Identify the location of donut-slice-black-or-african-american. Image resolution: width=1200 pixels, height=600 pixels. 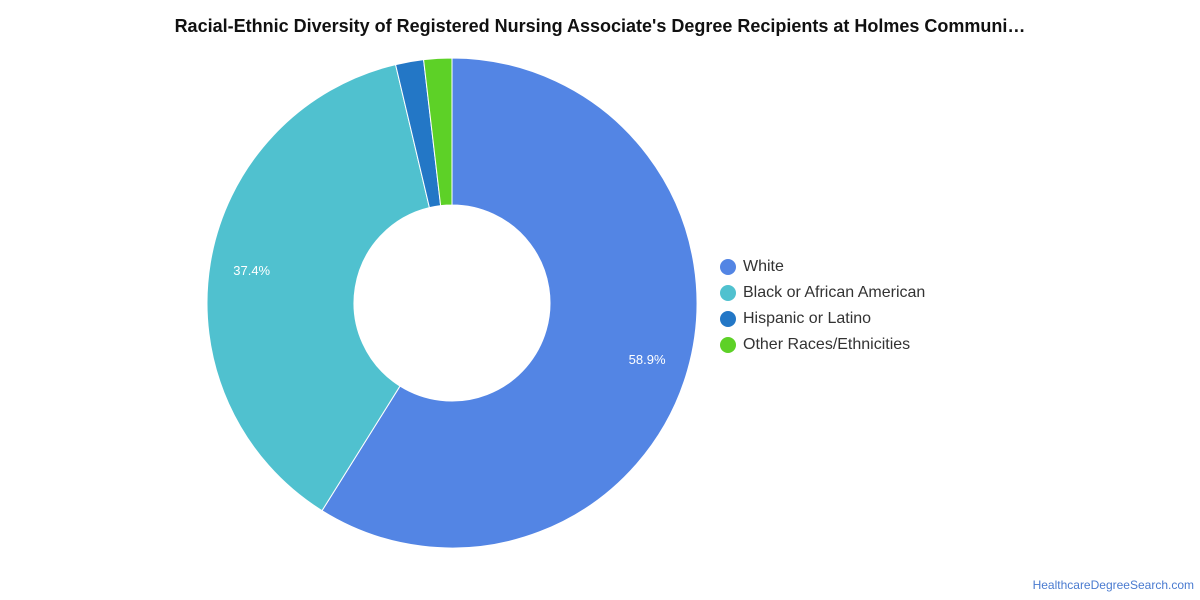
(318, 287).